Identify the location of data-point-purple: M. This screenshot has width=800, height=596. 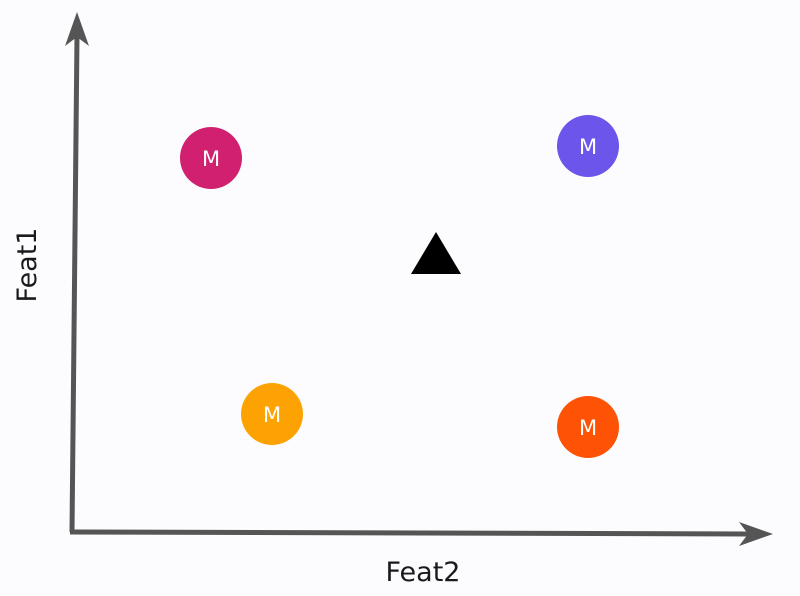
(588, 146).